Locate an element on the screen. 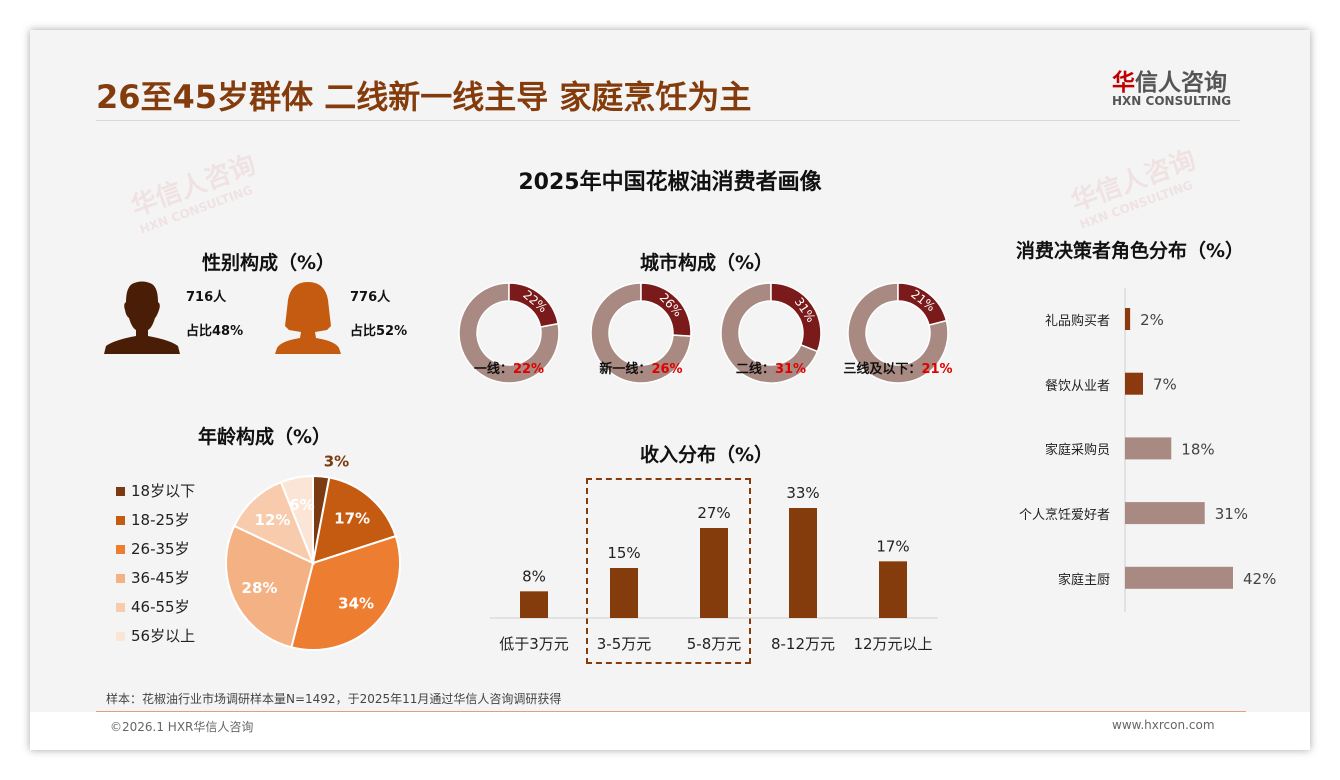  role-data-label: 31% is located at coordinates (1231, 514).